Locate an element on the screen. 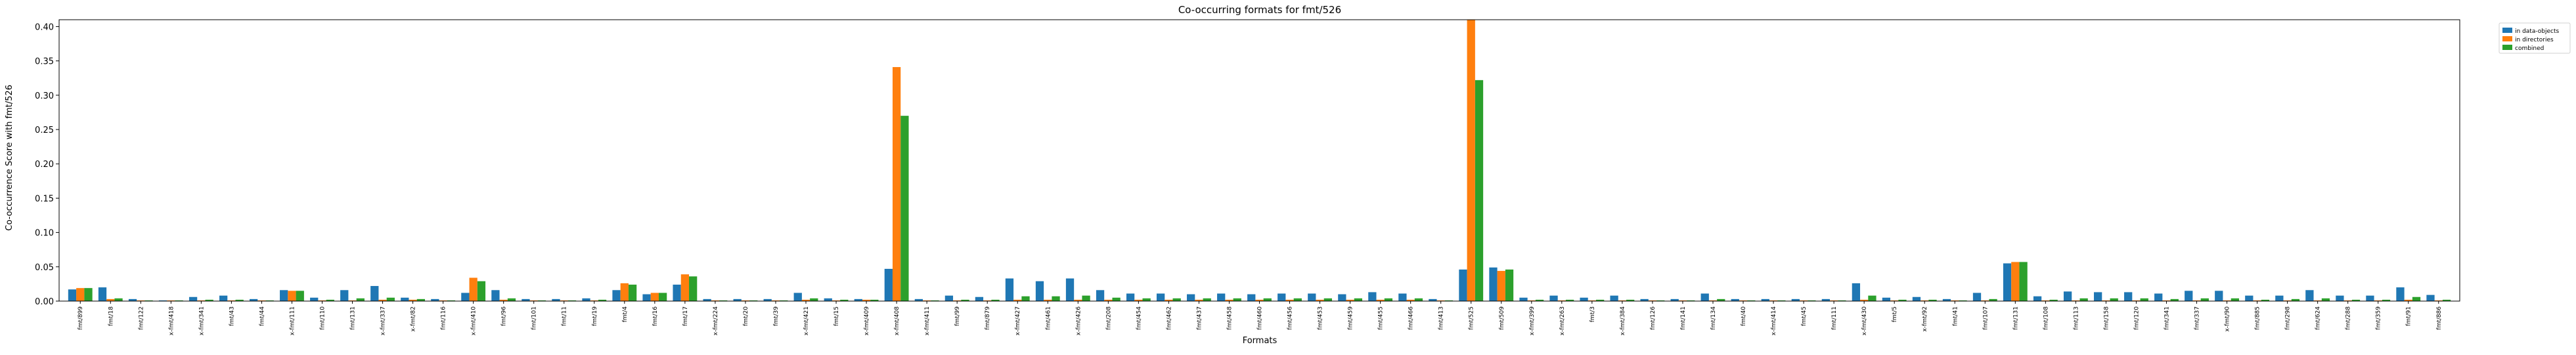  y-axis-label: Co-occurrence Score with fmt/526 is located at coordinates (9, 158).